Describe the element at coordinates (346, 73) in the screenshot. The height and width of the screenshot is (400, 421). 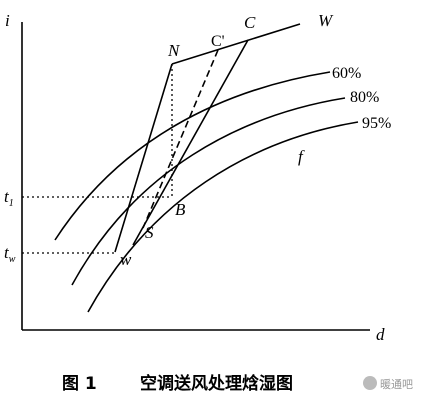
I see `curve-label: 60%` at that location.